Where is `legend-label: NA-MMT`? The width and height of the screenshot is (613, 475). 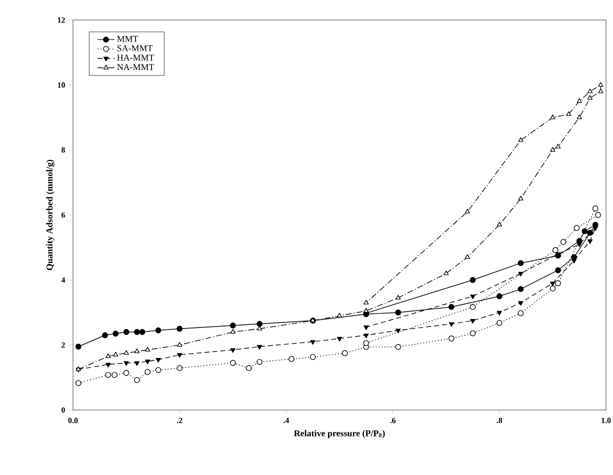
legend-label: NA-MMT is located at coordinates (135, 67).